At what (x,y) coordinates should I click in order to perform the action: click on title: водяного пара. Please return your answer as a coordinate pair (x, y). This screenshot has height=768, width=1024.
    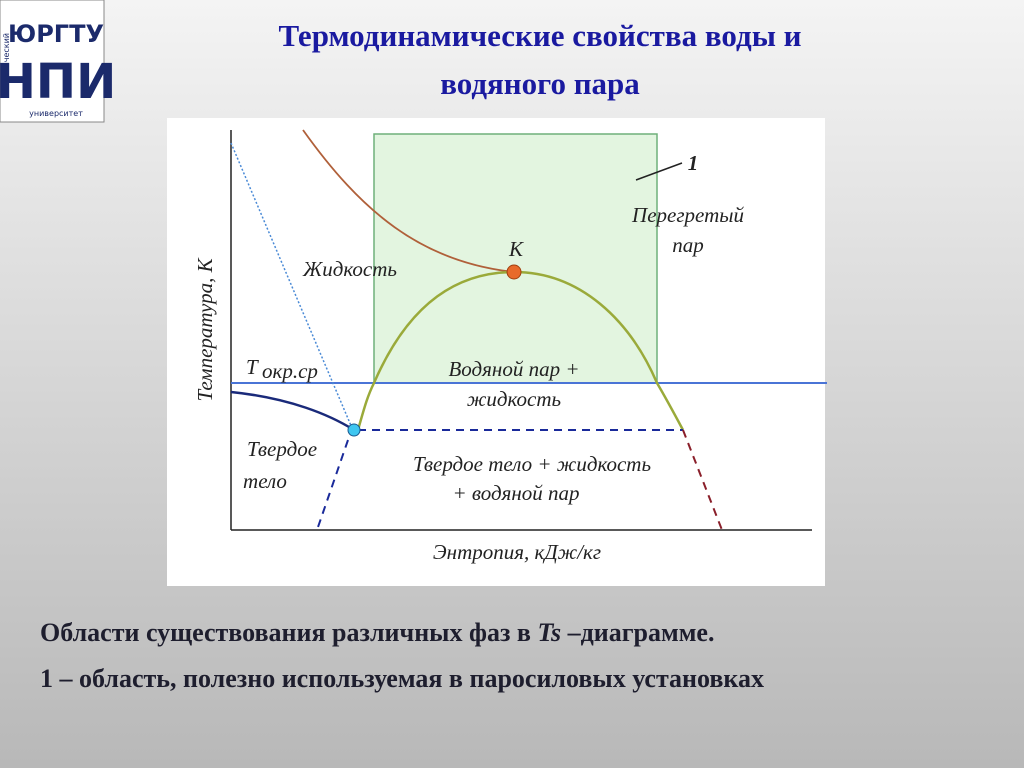
    Looking at the image, I should click on (540, 83).